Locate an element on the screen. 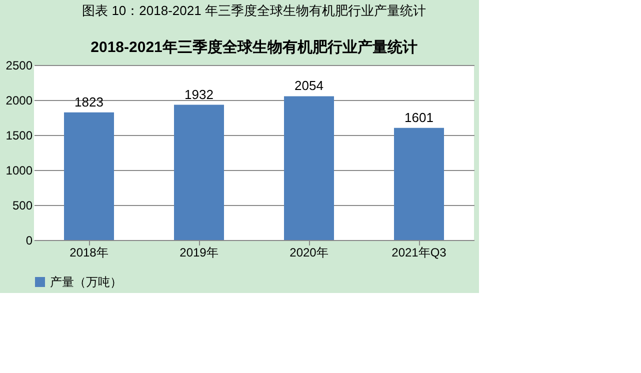  y-tick-label: 2500 is located at coordinates (19, 65).